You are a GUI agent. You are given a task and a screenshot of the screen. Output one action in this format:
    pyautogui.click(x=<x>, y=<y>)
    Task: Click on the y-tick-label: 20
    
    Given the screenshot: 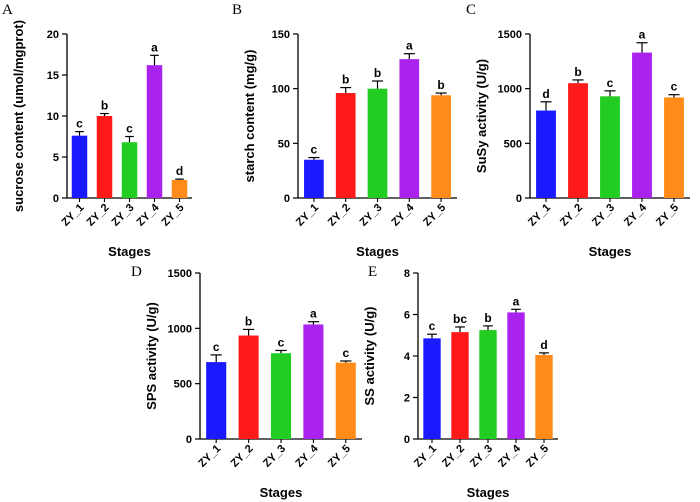 What is the action you would take?
    pyautogui.click(x=53, y=35)
    